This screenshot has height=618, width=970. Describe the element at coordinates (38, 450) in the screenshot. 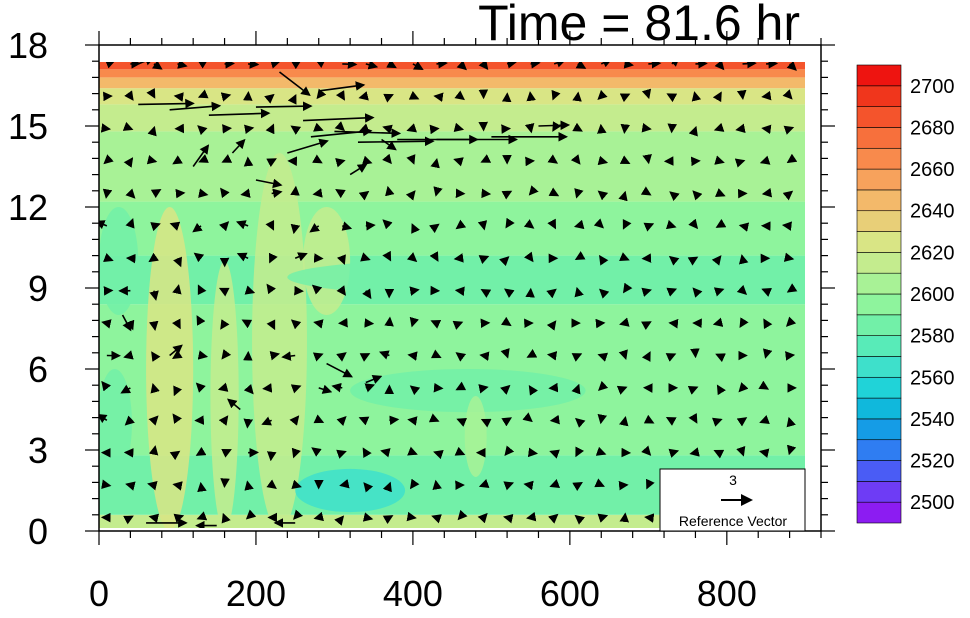

I see `y-tick-label: 3` at that location.